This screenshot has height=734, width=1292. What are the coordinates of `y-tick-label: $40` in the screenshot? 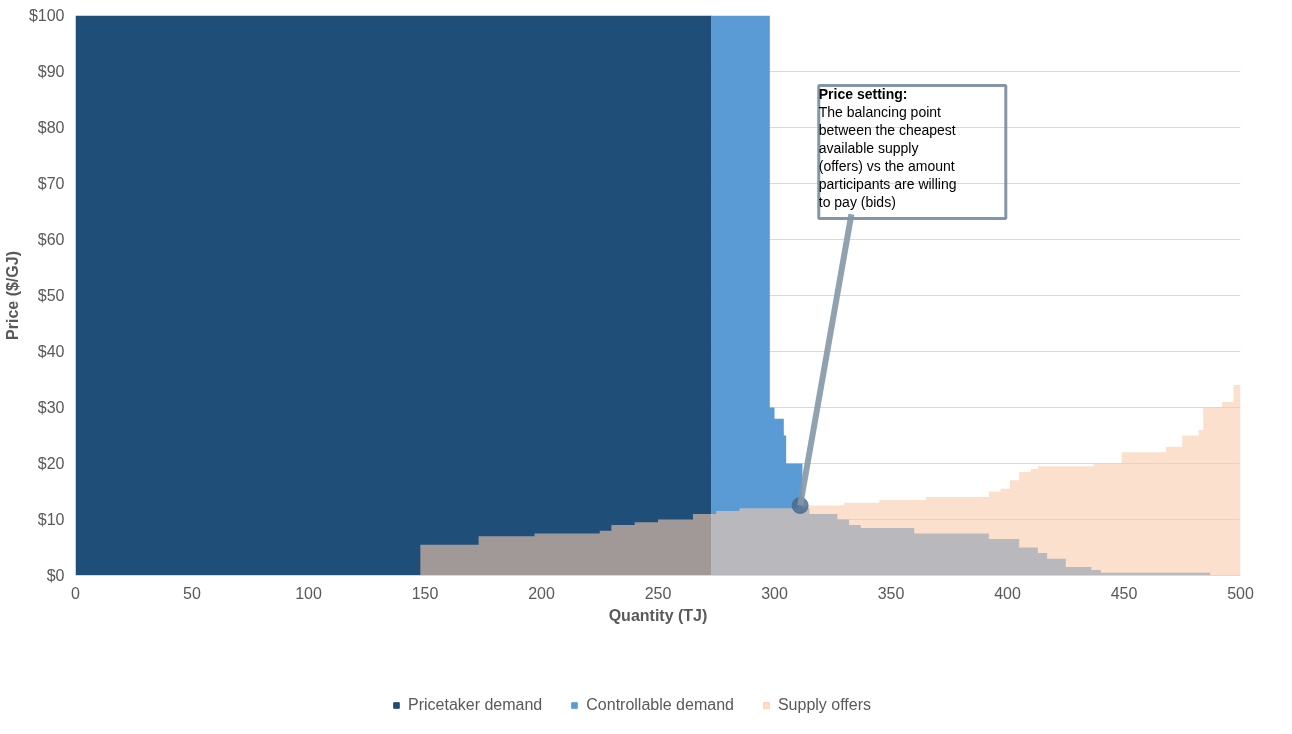 It's located at (51, 351).